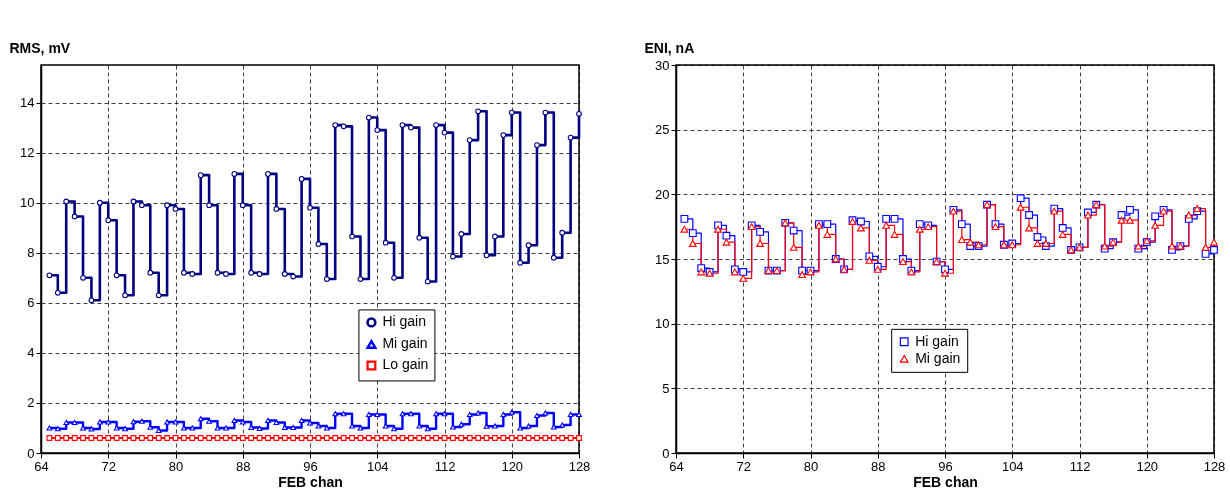 Image resolution: width=1230 pixels, height=494 pixels. What do you see at coordinates (405, 364) in the screenshot?
I see `legend-label: Lo gain` at bounding box center [405, 364].